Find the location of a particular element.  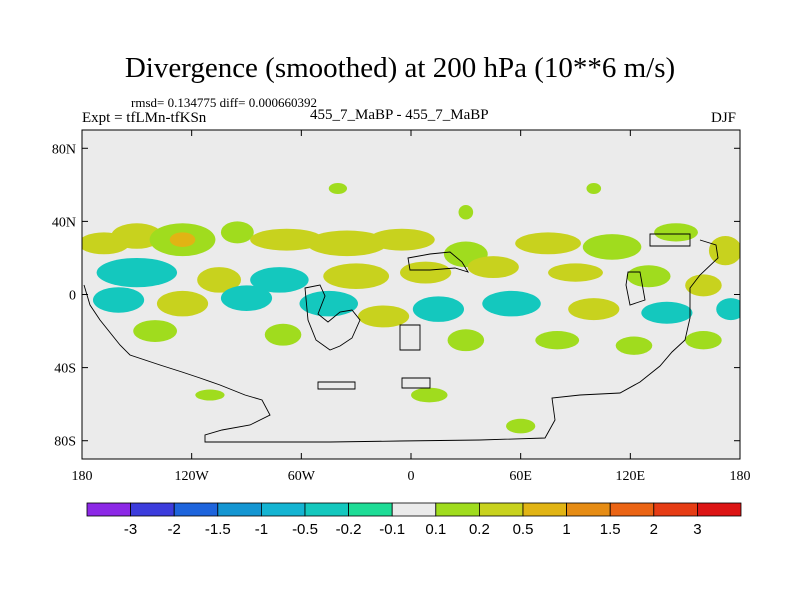

x-tick-label: 0 is located at coordinates (411, 476).